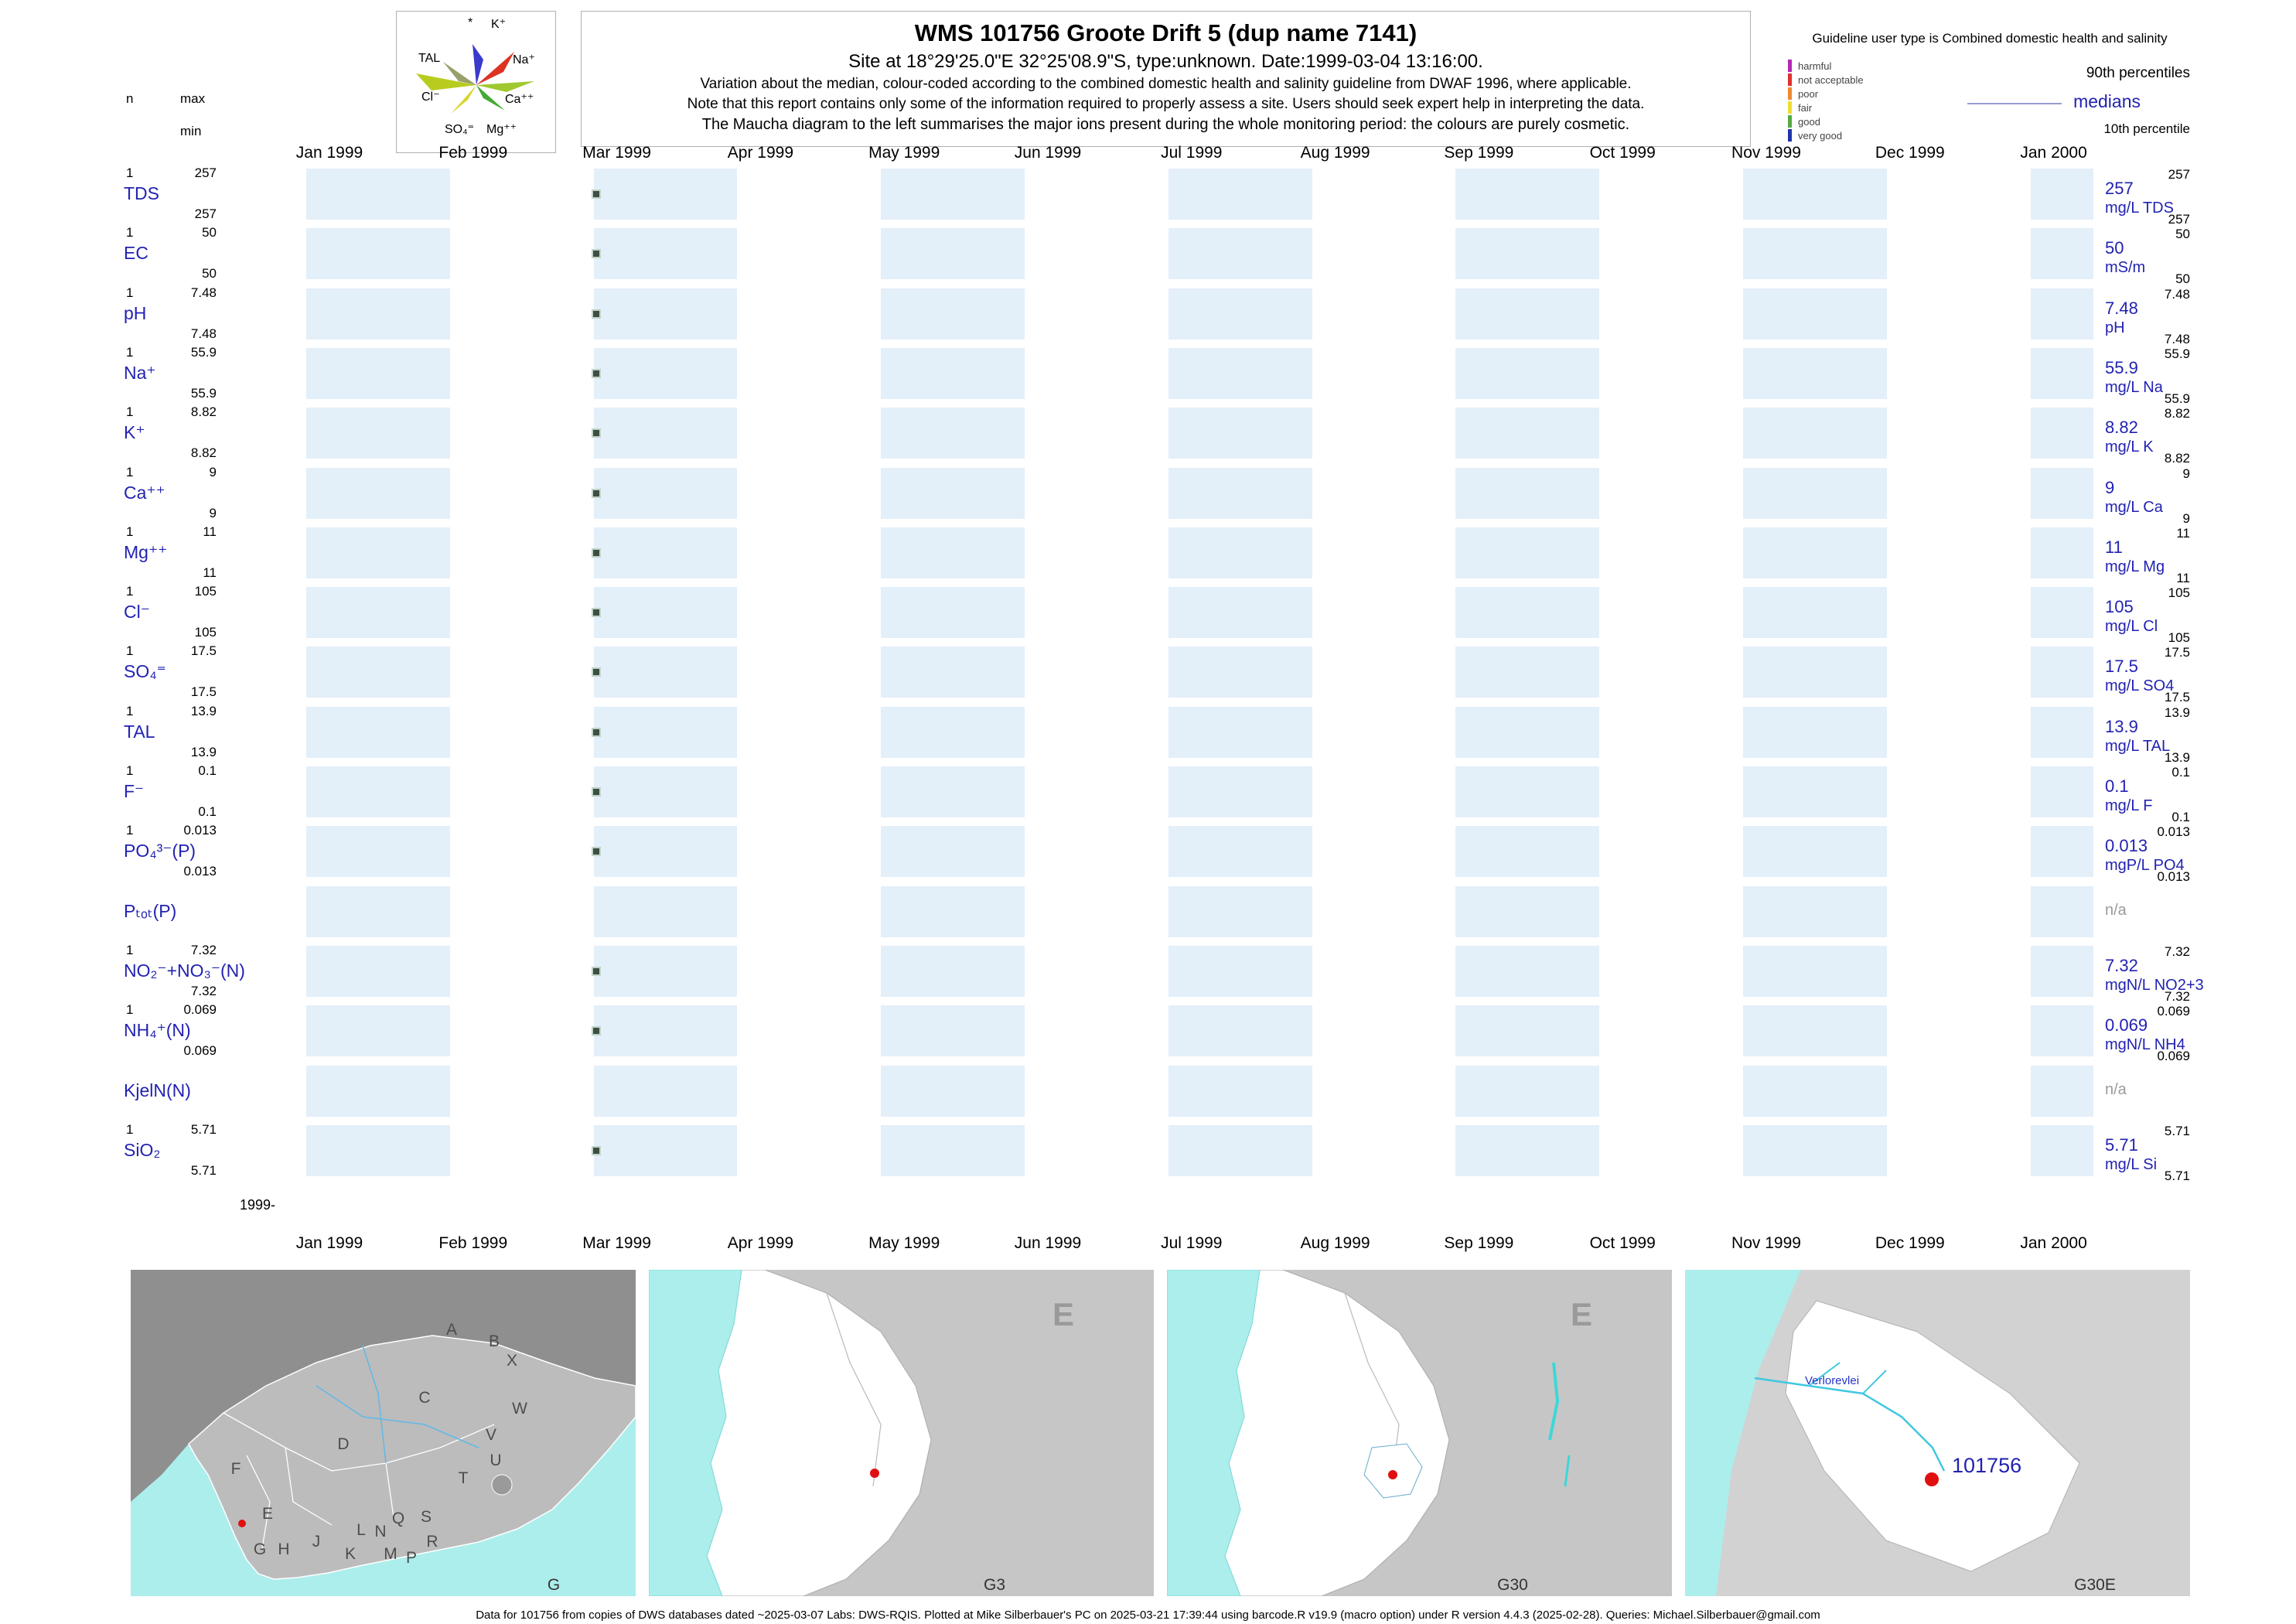 The image size is (2296, 1624). Describe the element at coordinates (1048, 1243) in the screenshot. I see `month-label: Jun 1999` at that location.